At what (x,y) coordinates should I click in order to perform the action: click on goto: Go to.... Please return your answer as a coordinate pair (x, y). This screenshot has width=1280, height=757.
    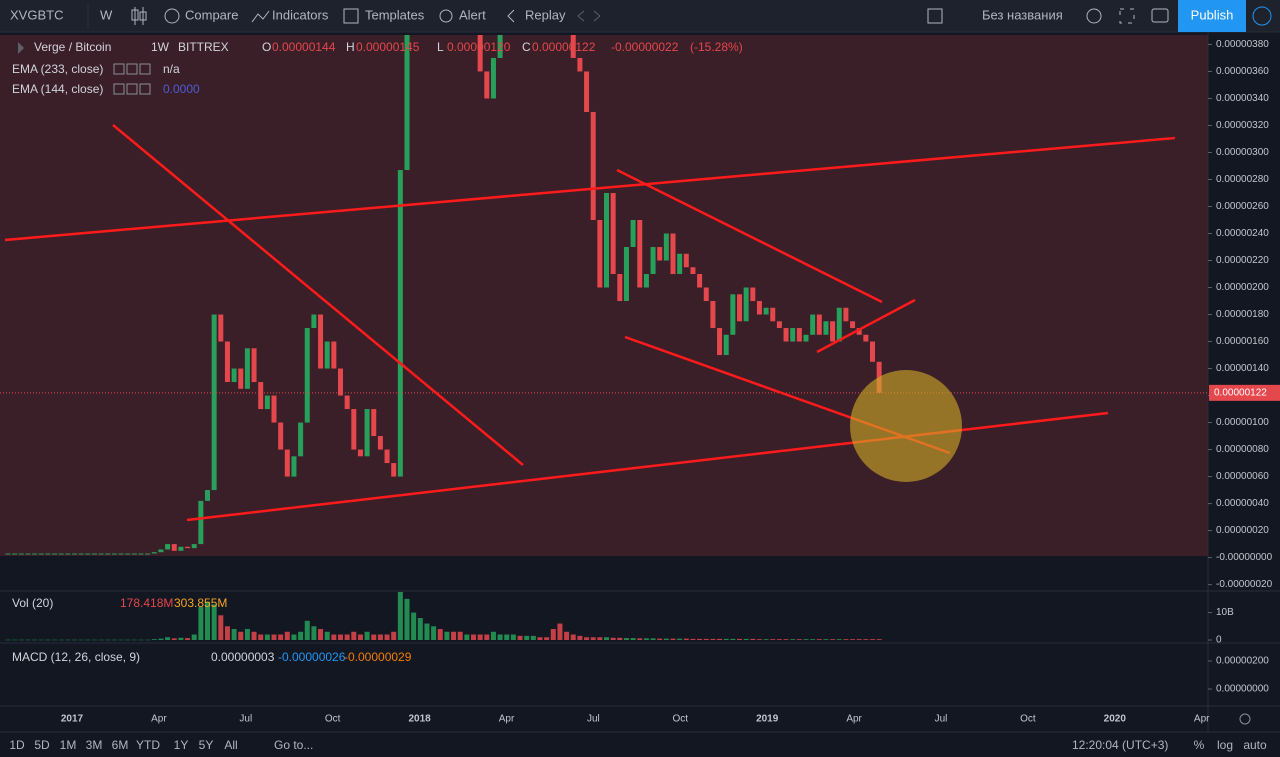
    Looking at the image, I should click on (293, 745).